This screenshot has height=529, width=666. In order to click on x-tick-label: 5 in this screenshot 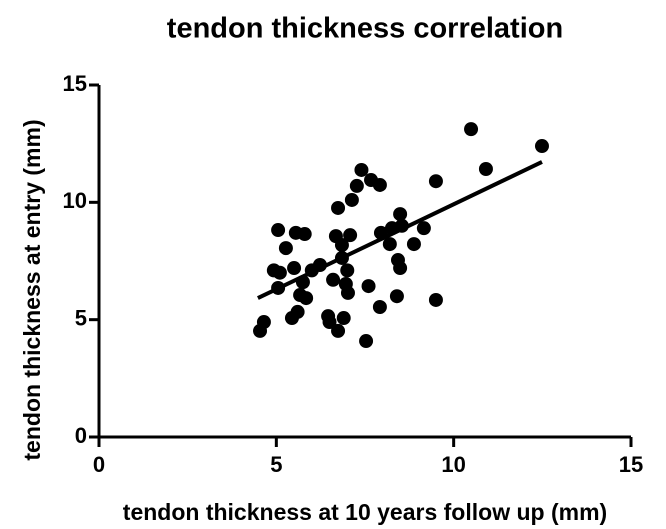, I will do `click(276, 464)`.